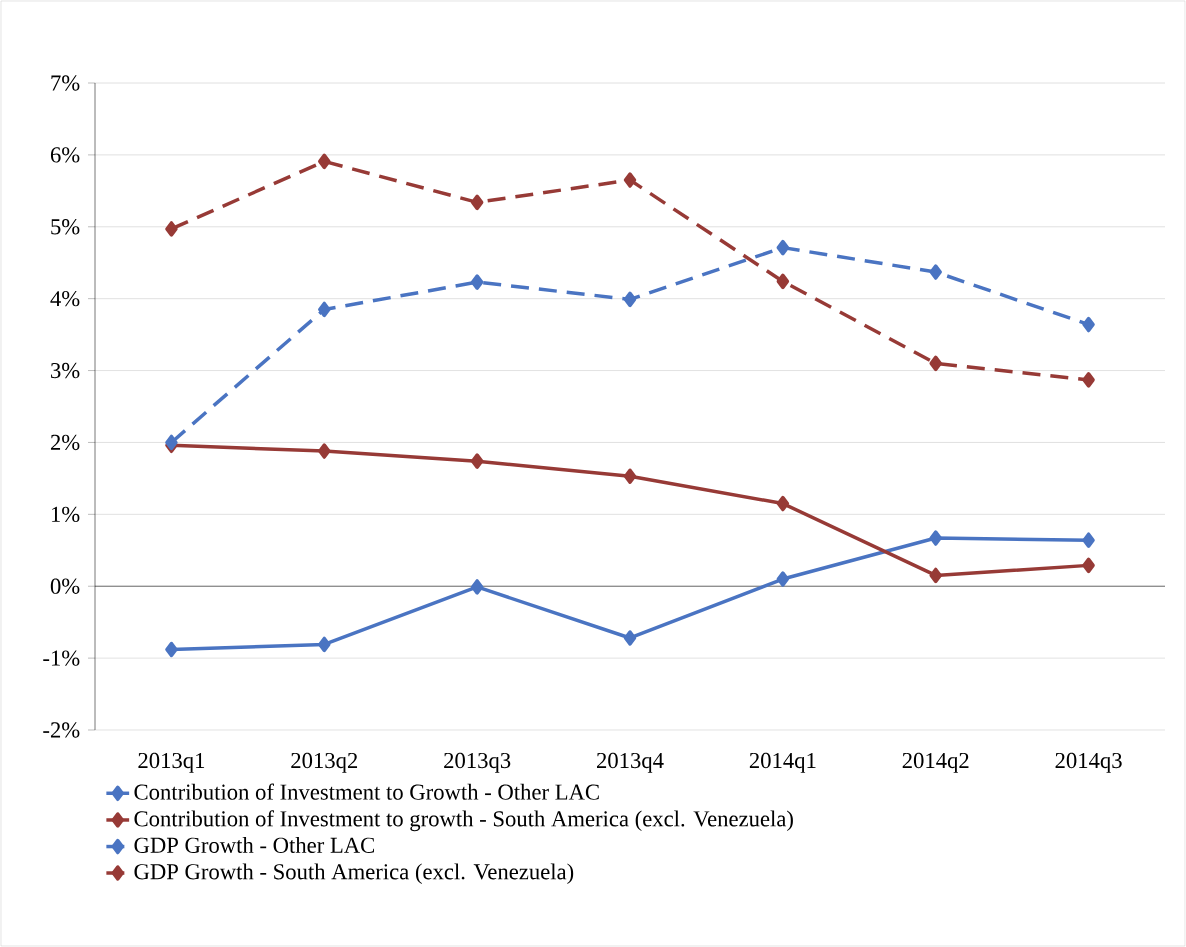  Describe the element at coordinates (171, 762) in the screenshot. I see `x-tick-label: 2013q1` at that location.